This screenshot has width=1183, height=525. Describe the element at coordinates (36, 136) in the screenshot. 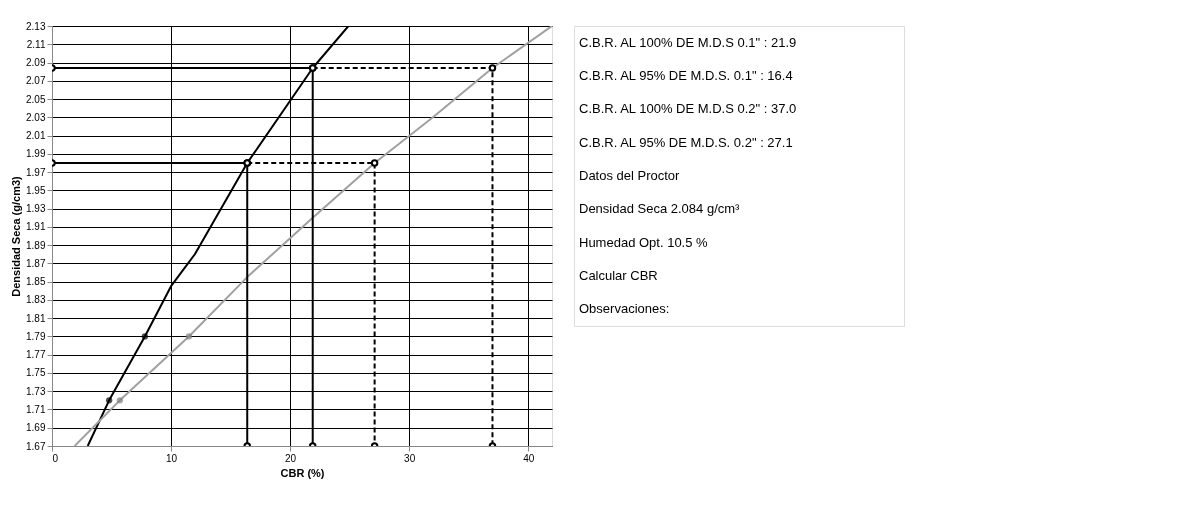

I see `y-tick-label: 2.01` at that location.